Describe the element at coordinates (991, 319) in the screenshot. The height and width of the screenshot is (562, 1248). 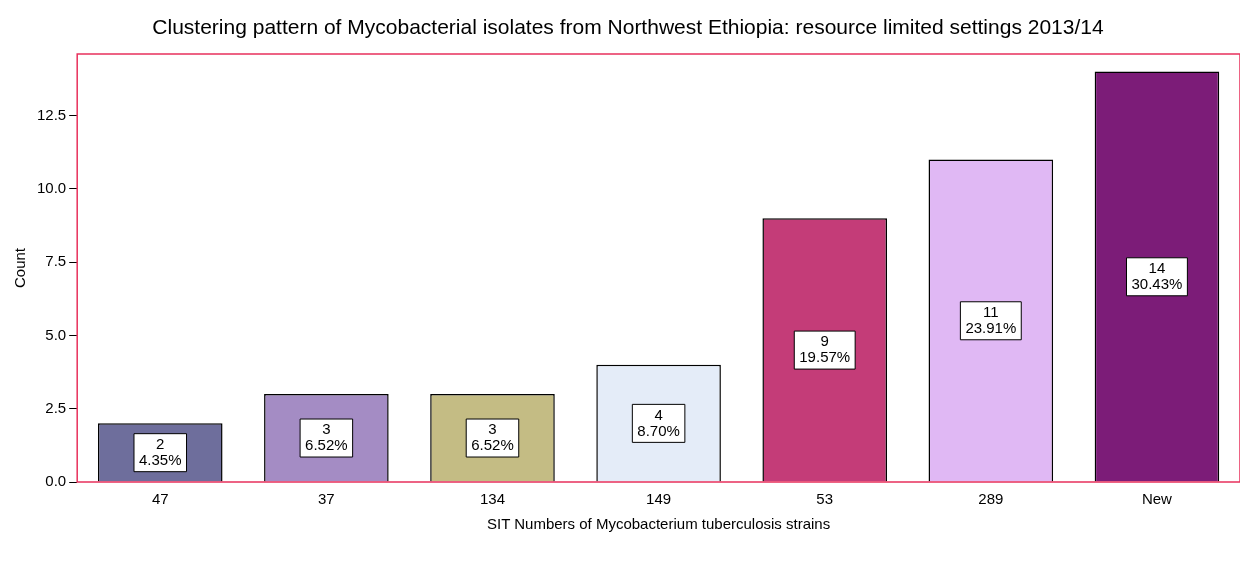
I see `data-label: 11 23.91%` at that location.